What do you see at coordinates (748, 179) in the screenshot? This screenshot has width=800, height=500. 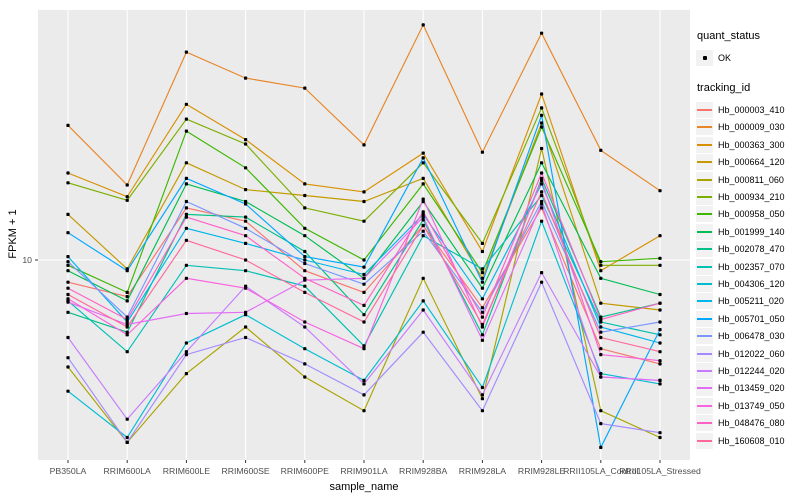 I see `legend-item-Hb_000811_060: Hb_000811_060` at bounding box center [748, 179].